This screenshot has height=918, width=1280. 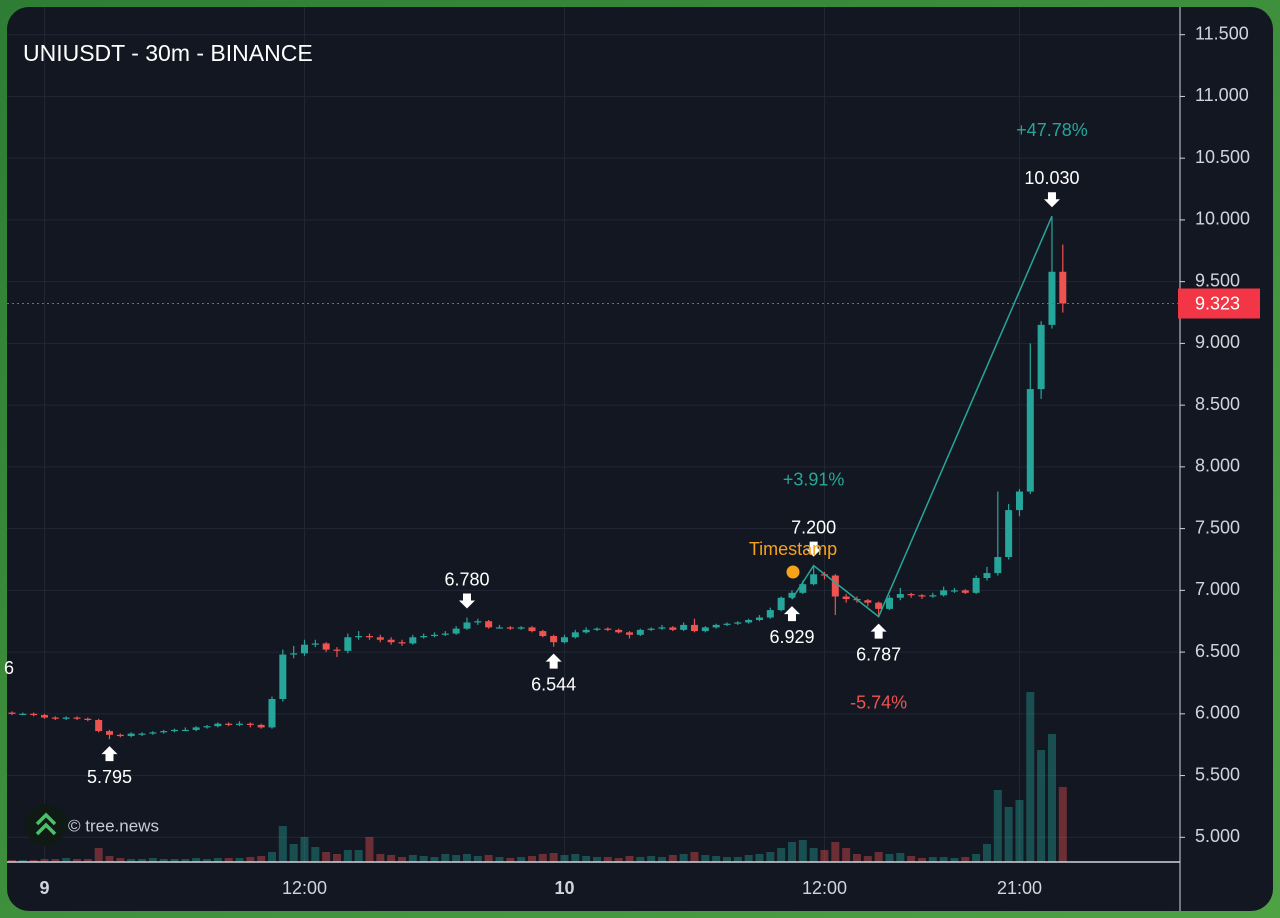 I want to click on x-tick-label: 9, so click(x=44, y=888).